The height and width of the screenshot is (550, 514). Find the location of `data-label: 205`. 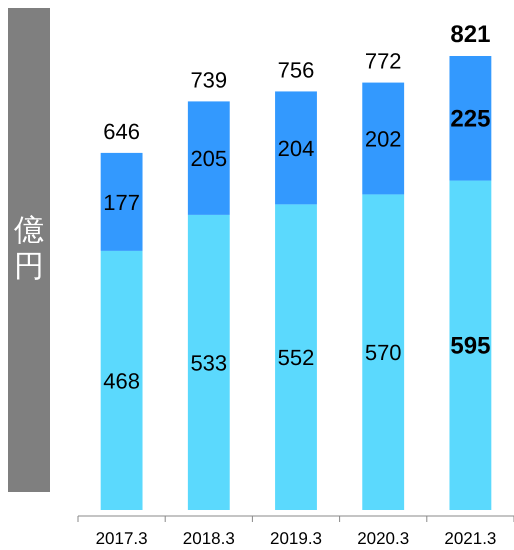

data-label: 205 is located at coordinates (209, 159).